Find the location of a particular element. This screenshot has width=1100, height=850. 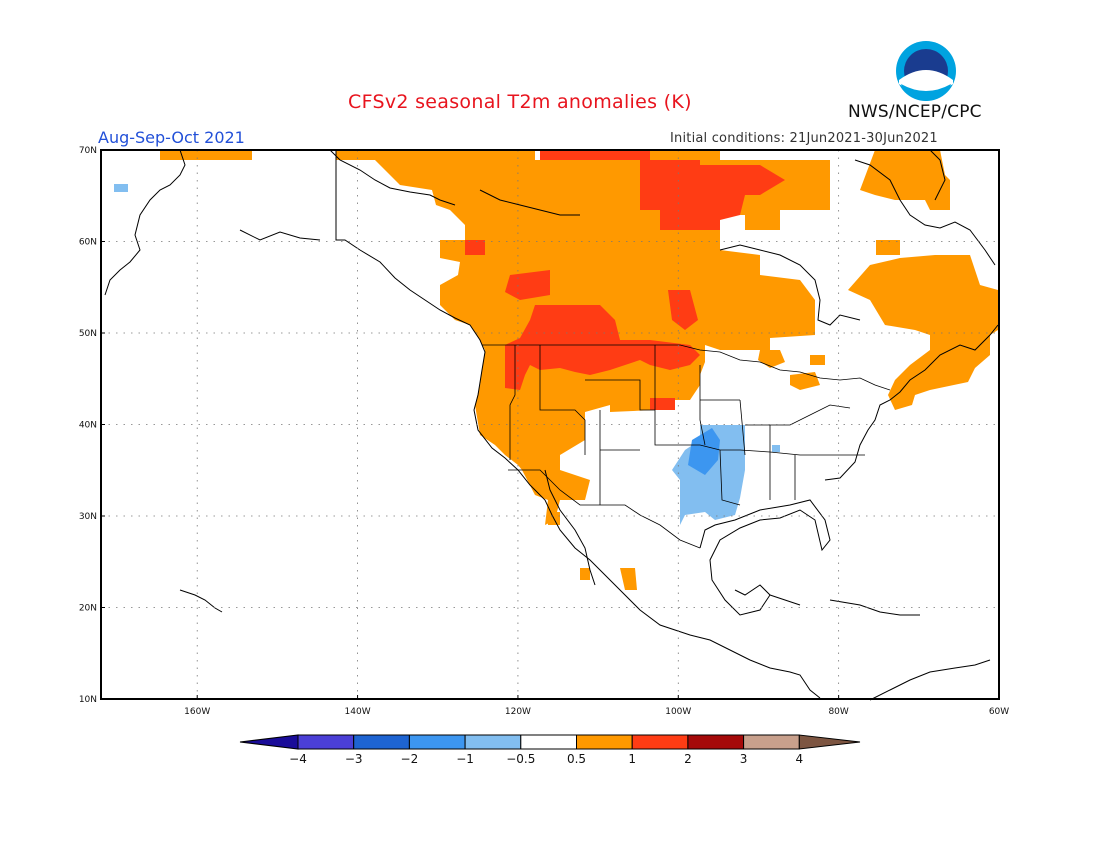

colorbar-label: 4 is located at coordinates (799, 759).